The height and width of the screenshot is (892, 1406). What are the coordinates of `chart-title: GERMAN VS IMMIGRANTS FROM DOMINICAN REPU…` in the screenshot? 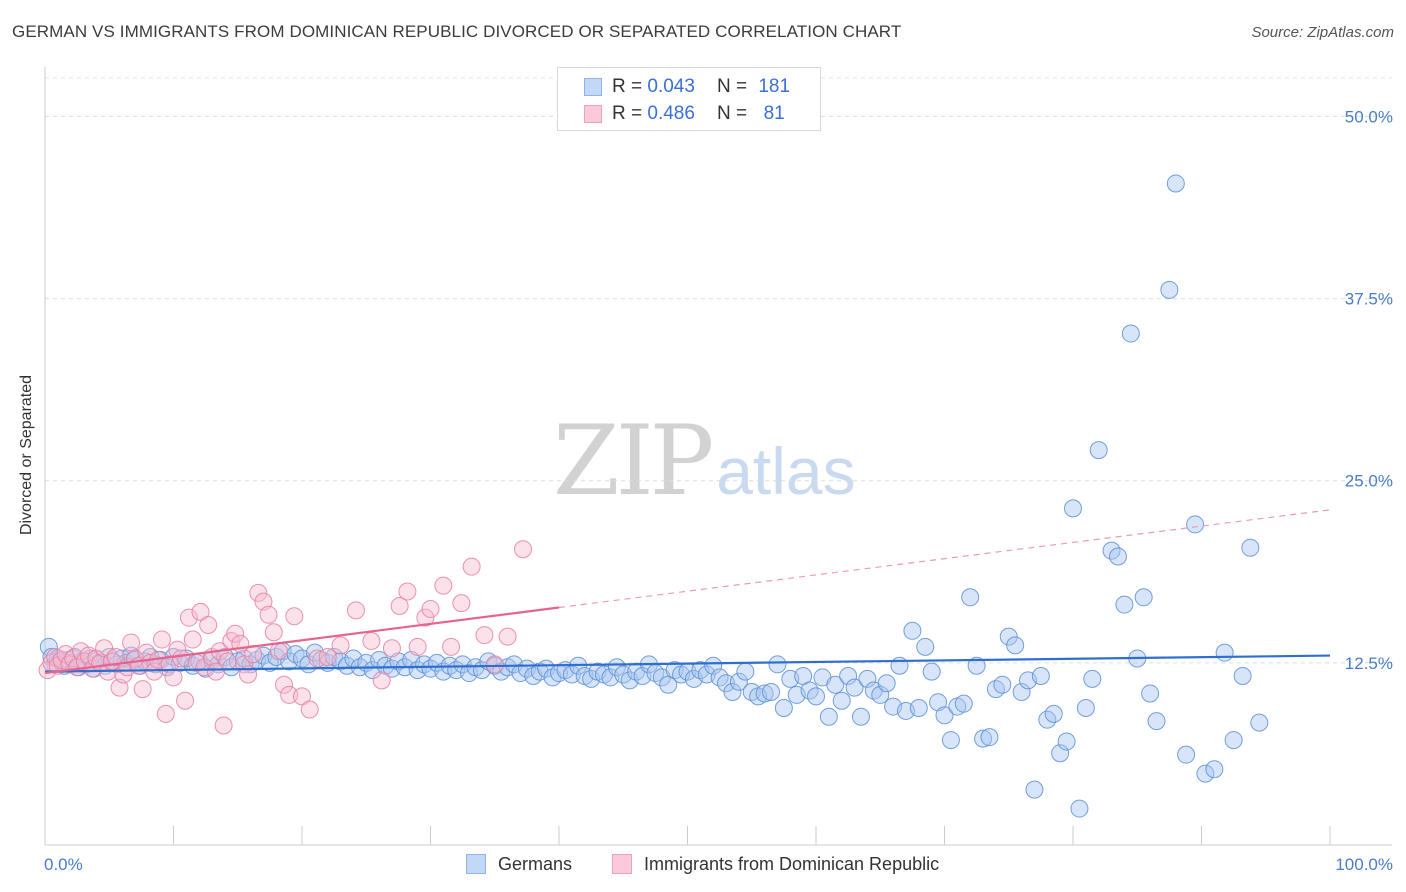 It's located at (457, 31).